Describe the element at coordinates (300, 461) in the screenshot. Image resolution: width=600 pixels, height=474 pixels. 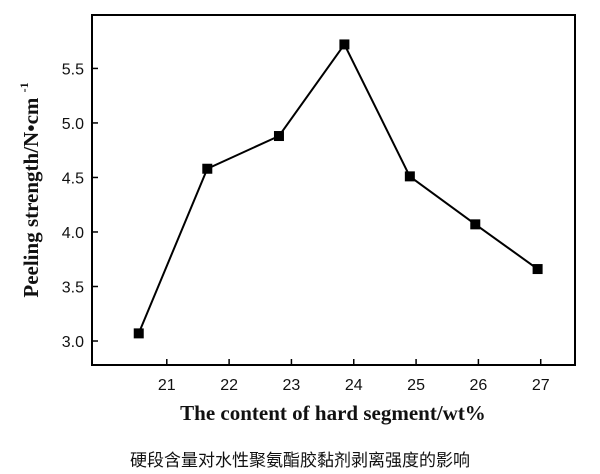
I see `figure-caption: 硬段含量对水性聚氨酯胶黏剂剥离强度的影响` at that location.